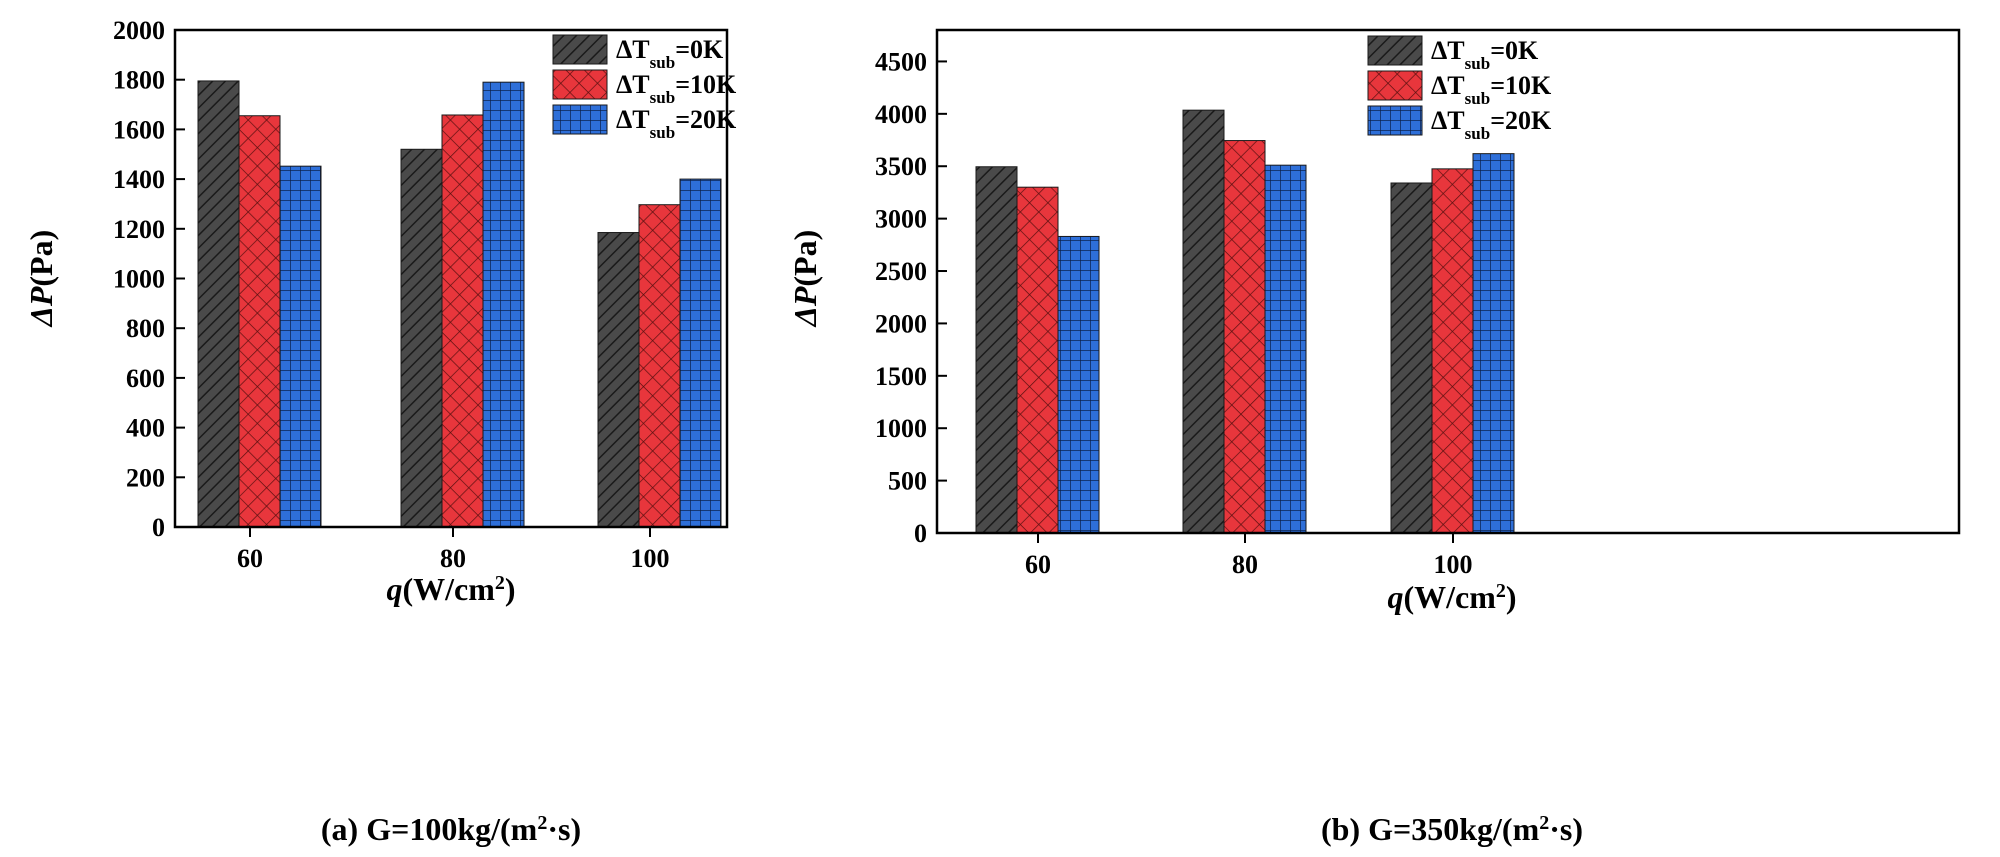  I want to click on caption-b: (b) G=350kg/(m2·s), so click(1452, 829).